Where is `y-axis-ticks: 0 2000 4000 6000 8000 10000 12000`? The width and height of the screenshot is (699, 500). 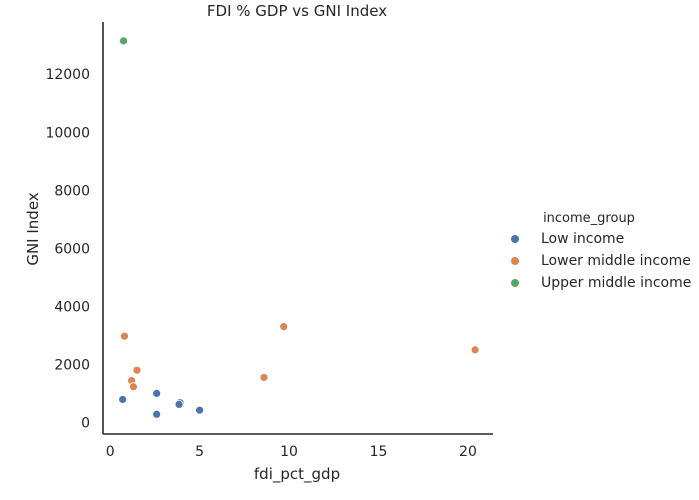 y-axis-ticks: 0 2000 4000 6000 8000 10000 12000 is located at coordinates (67, 249).